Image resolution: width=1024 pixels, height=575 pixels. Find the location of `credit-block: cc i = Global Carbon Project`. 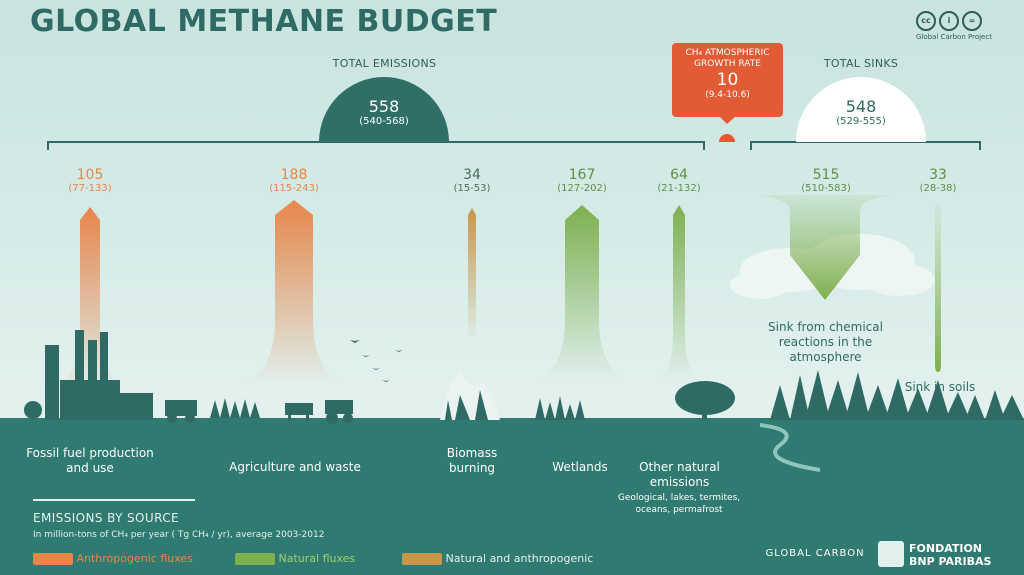

credit-block: cc i = Global Carbon Project is located at coordinates (966, 24).